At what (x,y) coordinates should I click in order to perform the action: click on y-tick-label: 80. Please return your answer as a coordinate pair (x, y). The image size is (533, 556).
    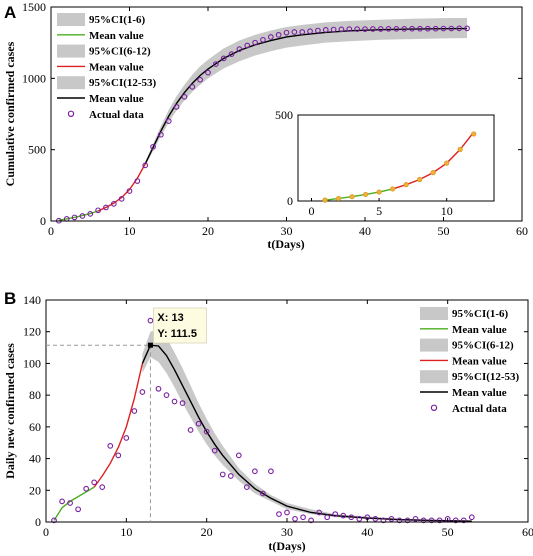
    Looking at the image, I should click on (35, 395).